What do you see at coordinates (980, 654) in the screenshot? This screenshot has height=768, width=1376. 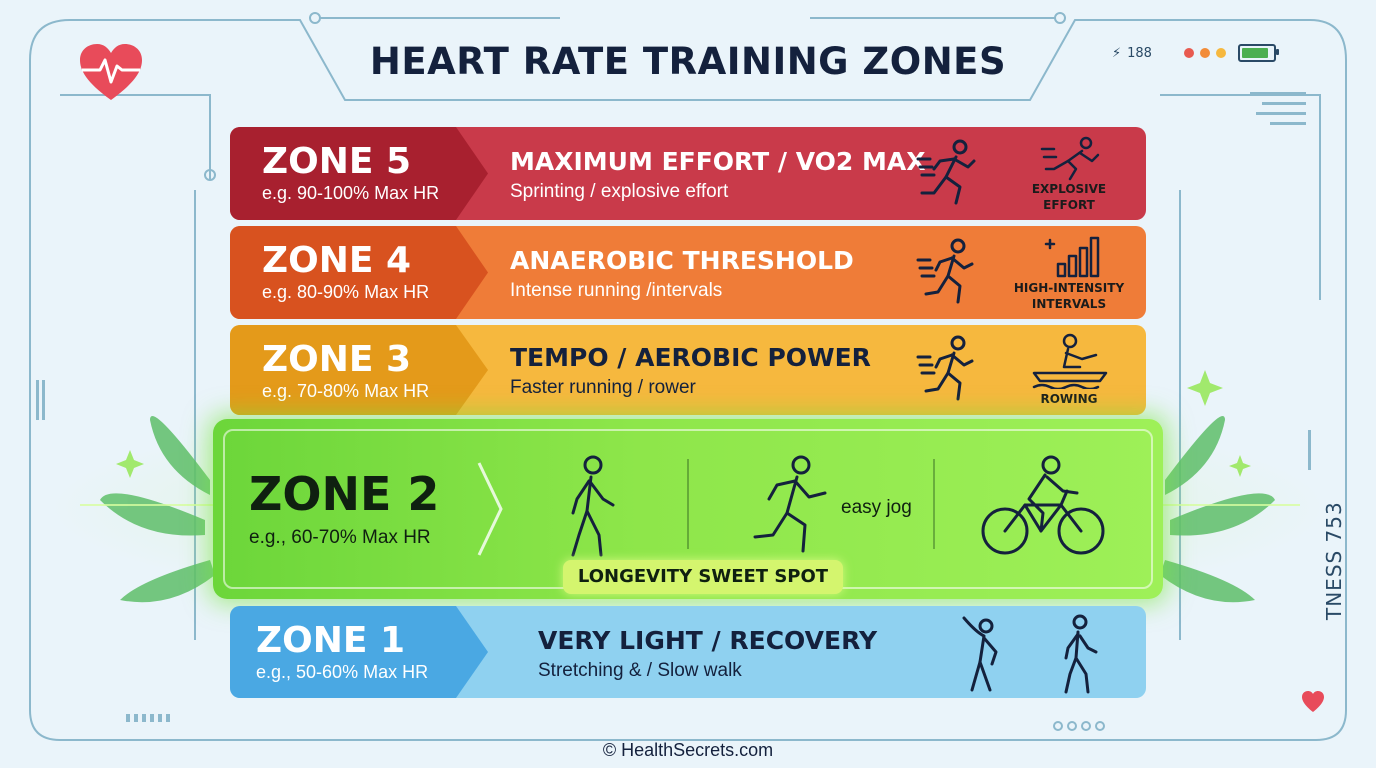 I see `stretching-icon` at bounding box center [980, 654].